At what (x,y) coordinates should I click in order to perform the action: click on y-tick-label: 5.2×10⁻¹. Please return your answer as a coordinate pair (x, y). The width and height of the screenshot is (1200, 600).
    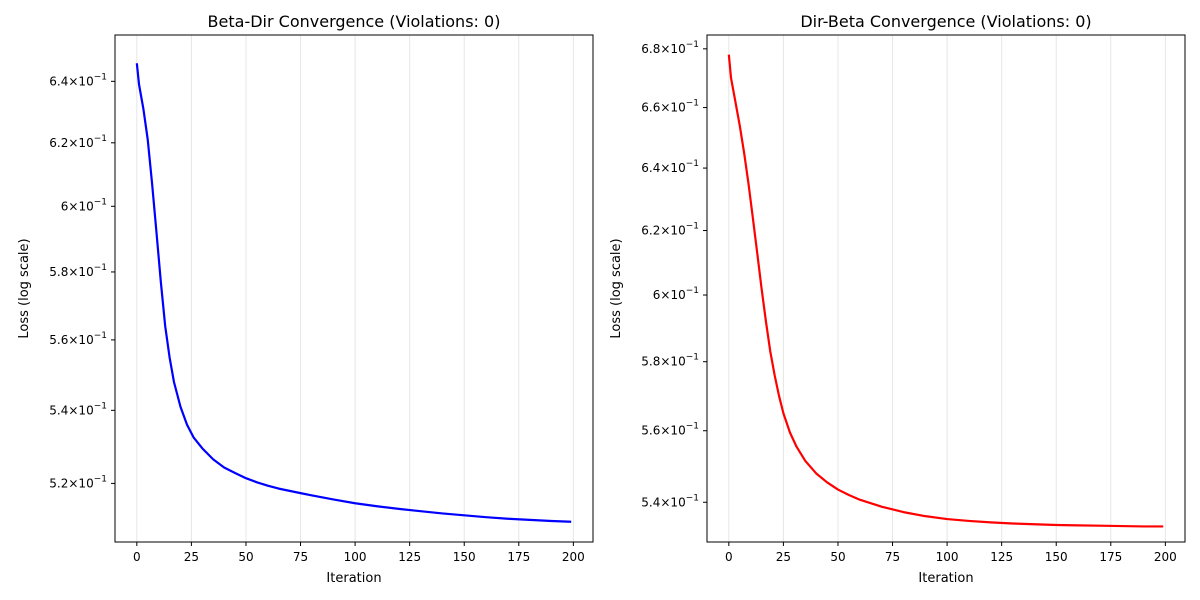
    Looking at the image, I should click on (78, 482).